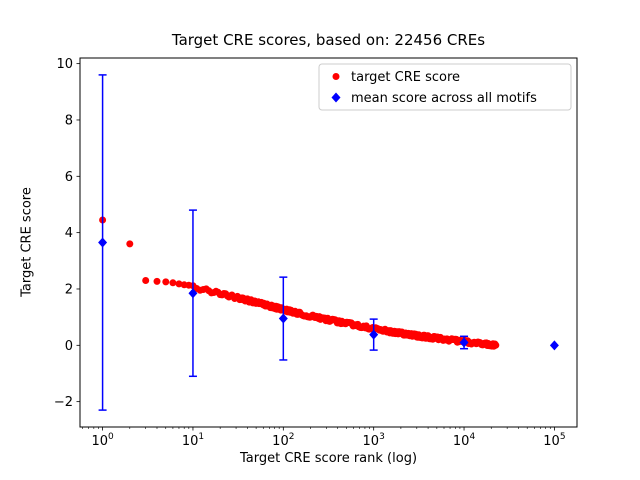  What do you see at coordinates (283, 440) in the screenshot?
I see `x-tick-label: 10²` at bounding box center [283, 440].